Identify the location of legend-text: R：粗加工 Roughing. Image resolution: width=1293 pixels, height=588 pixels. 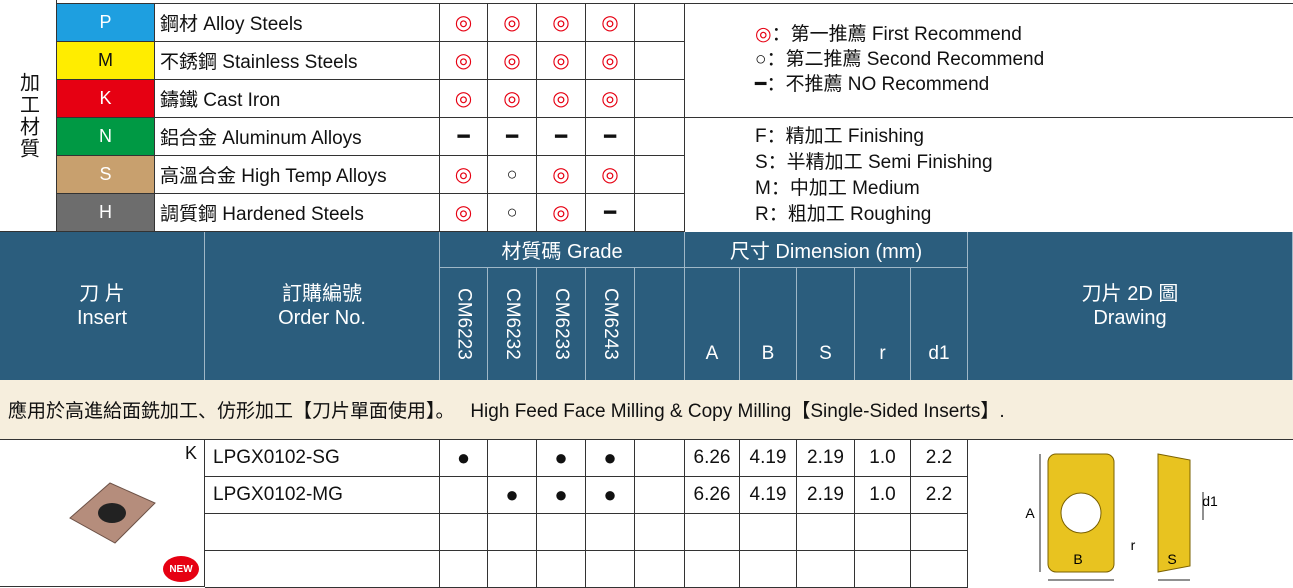
(843, 214).